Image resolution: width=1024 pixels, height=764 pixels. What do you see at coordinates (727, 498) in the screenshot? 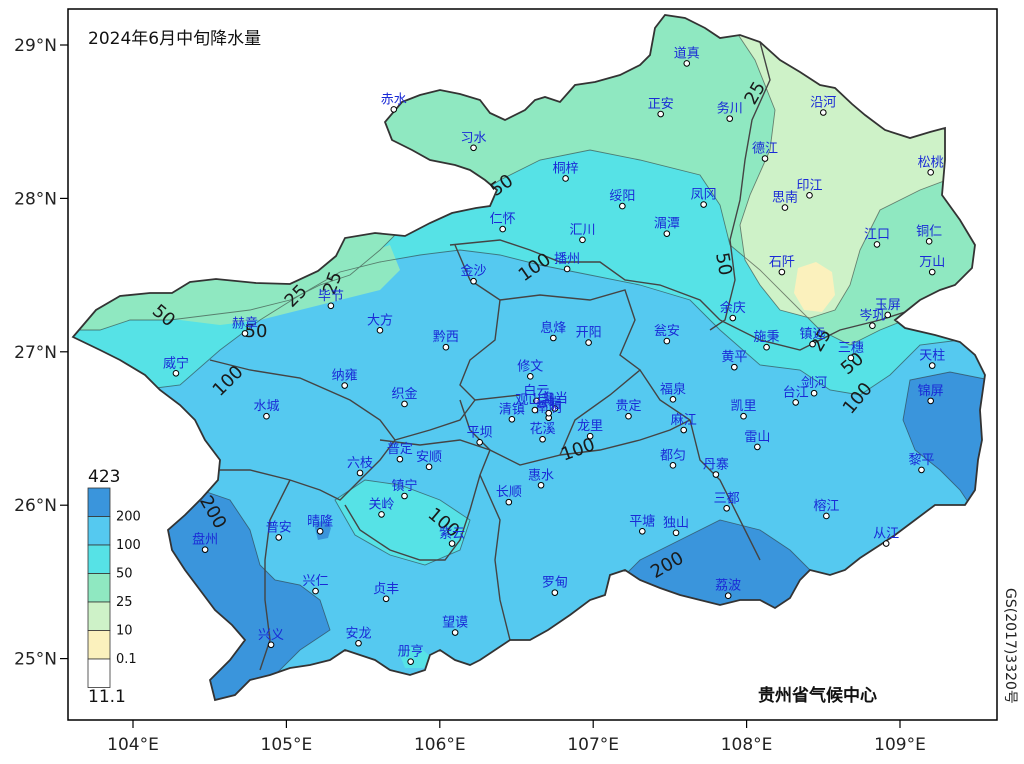
I see `station-label: 三都` at bounding box center [727, 498].